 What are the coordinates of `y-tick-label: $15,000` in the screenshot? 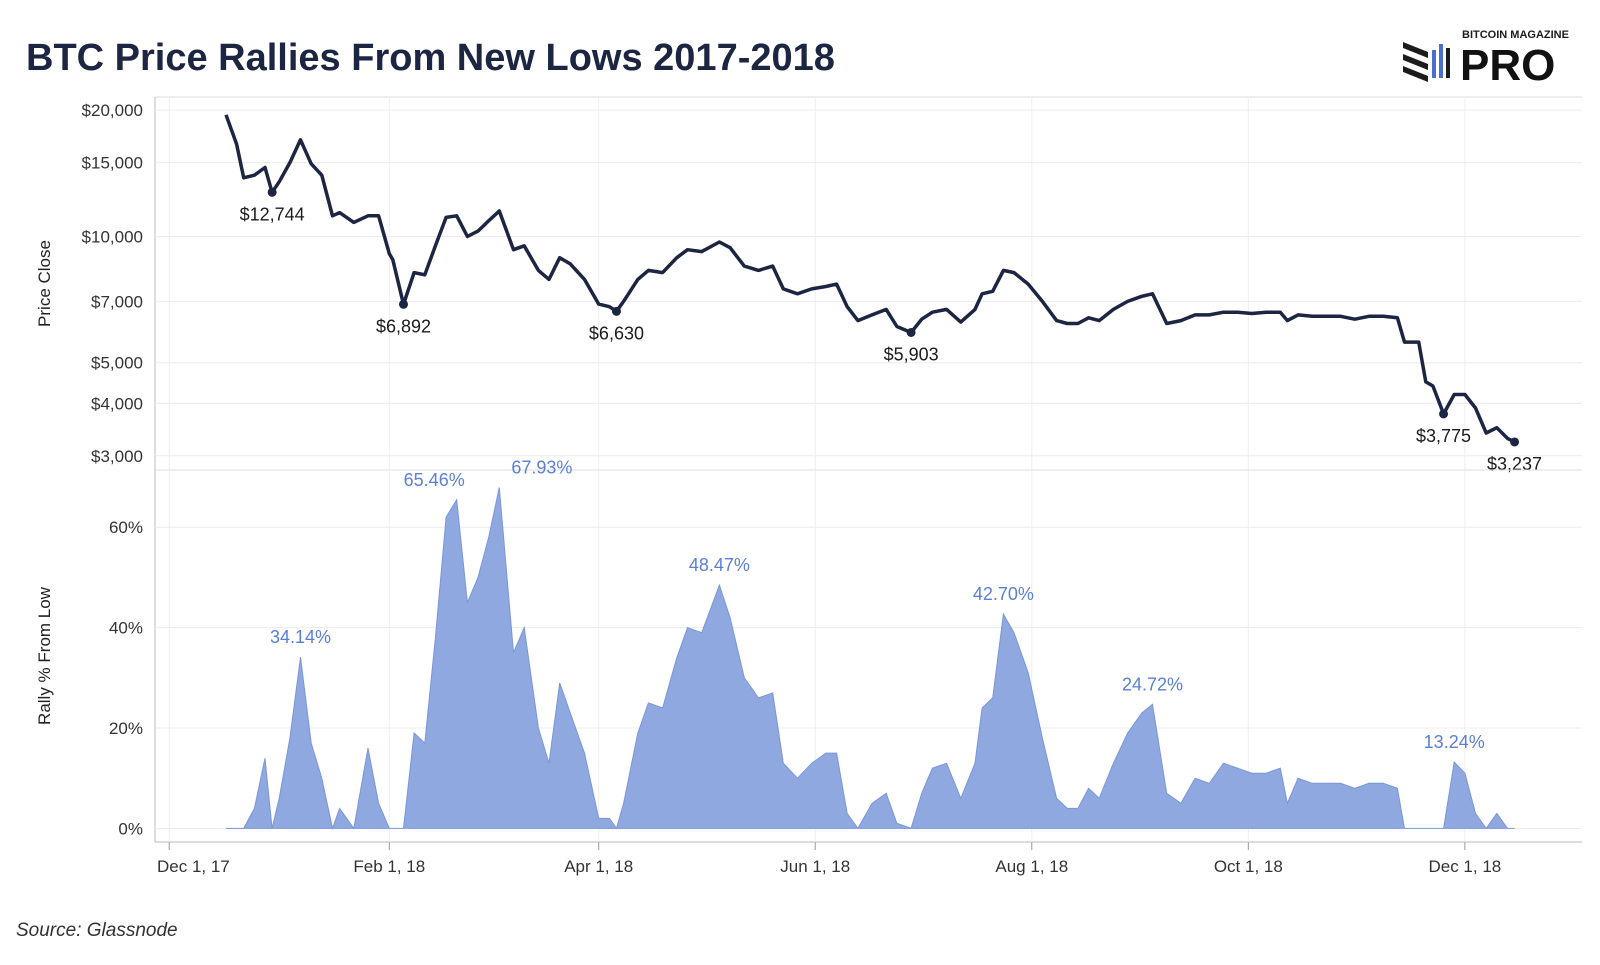 It's located at (112, 163).